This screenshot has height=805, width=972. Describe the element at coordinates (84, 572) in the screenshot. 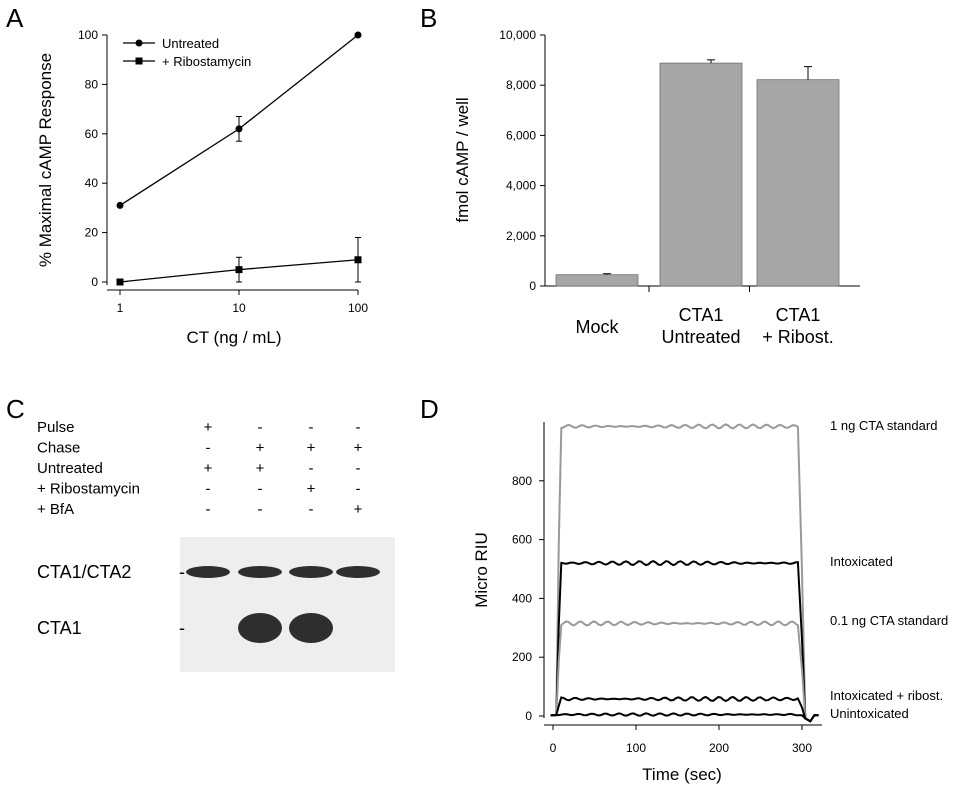

I see `band-label: CTA1/CTA2` at that location.